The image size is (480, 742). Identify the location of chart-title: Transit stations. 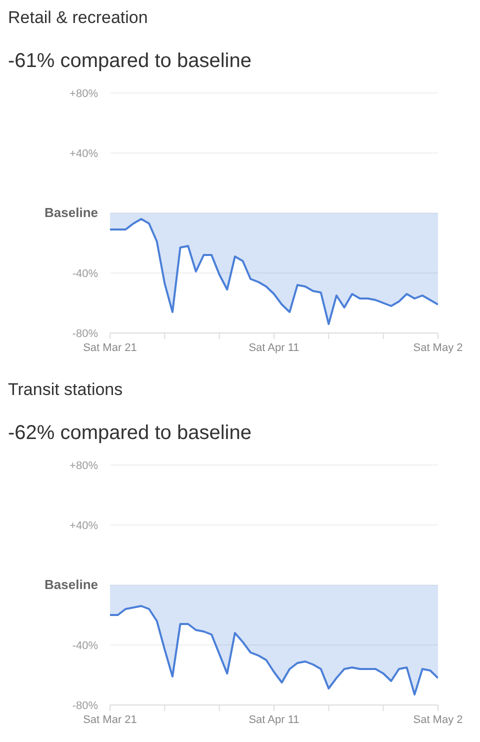
(66, 390).